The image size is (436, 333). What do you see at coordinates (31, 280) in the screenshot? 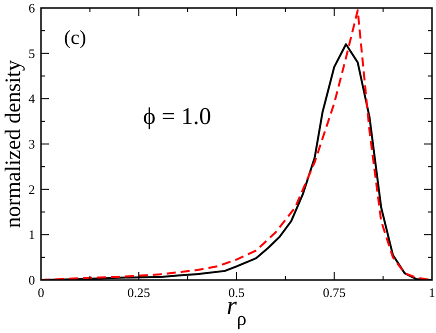
I see `y-tick-label: 0` at bounding box center [31, 280].